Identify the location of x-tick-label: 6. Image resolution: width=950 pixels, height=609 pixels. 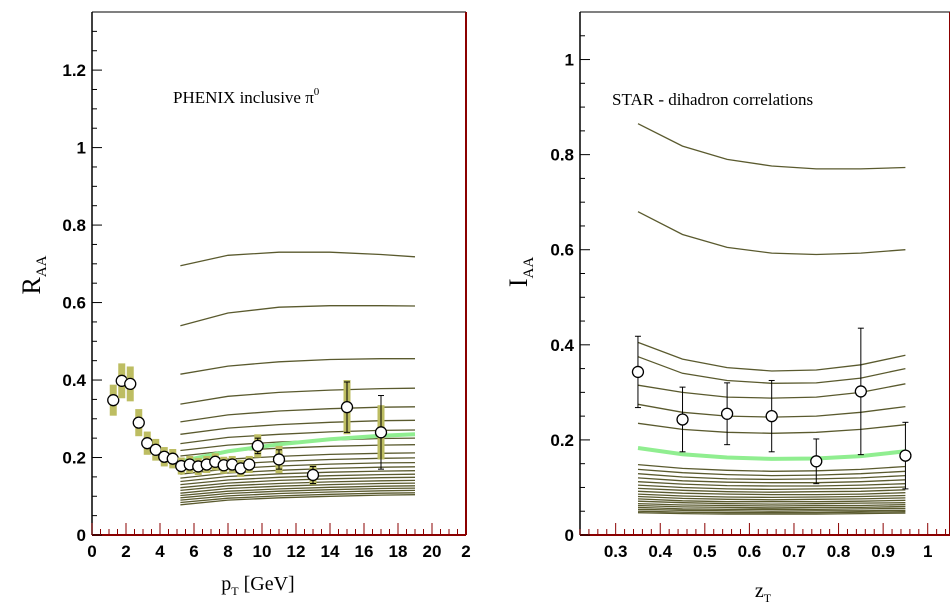
(193, 551).